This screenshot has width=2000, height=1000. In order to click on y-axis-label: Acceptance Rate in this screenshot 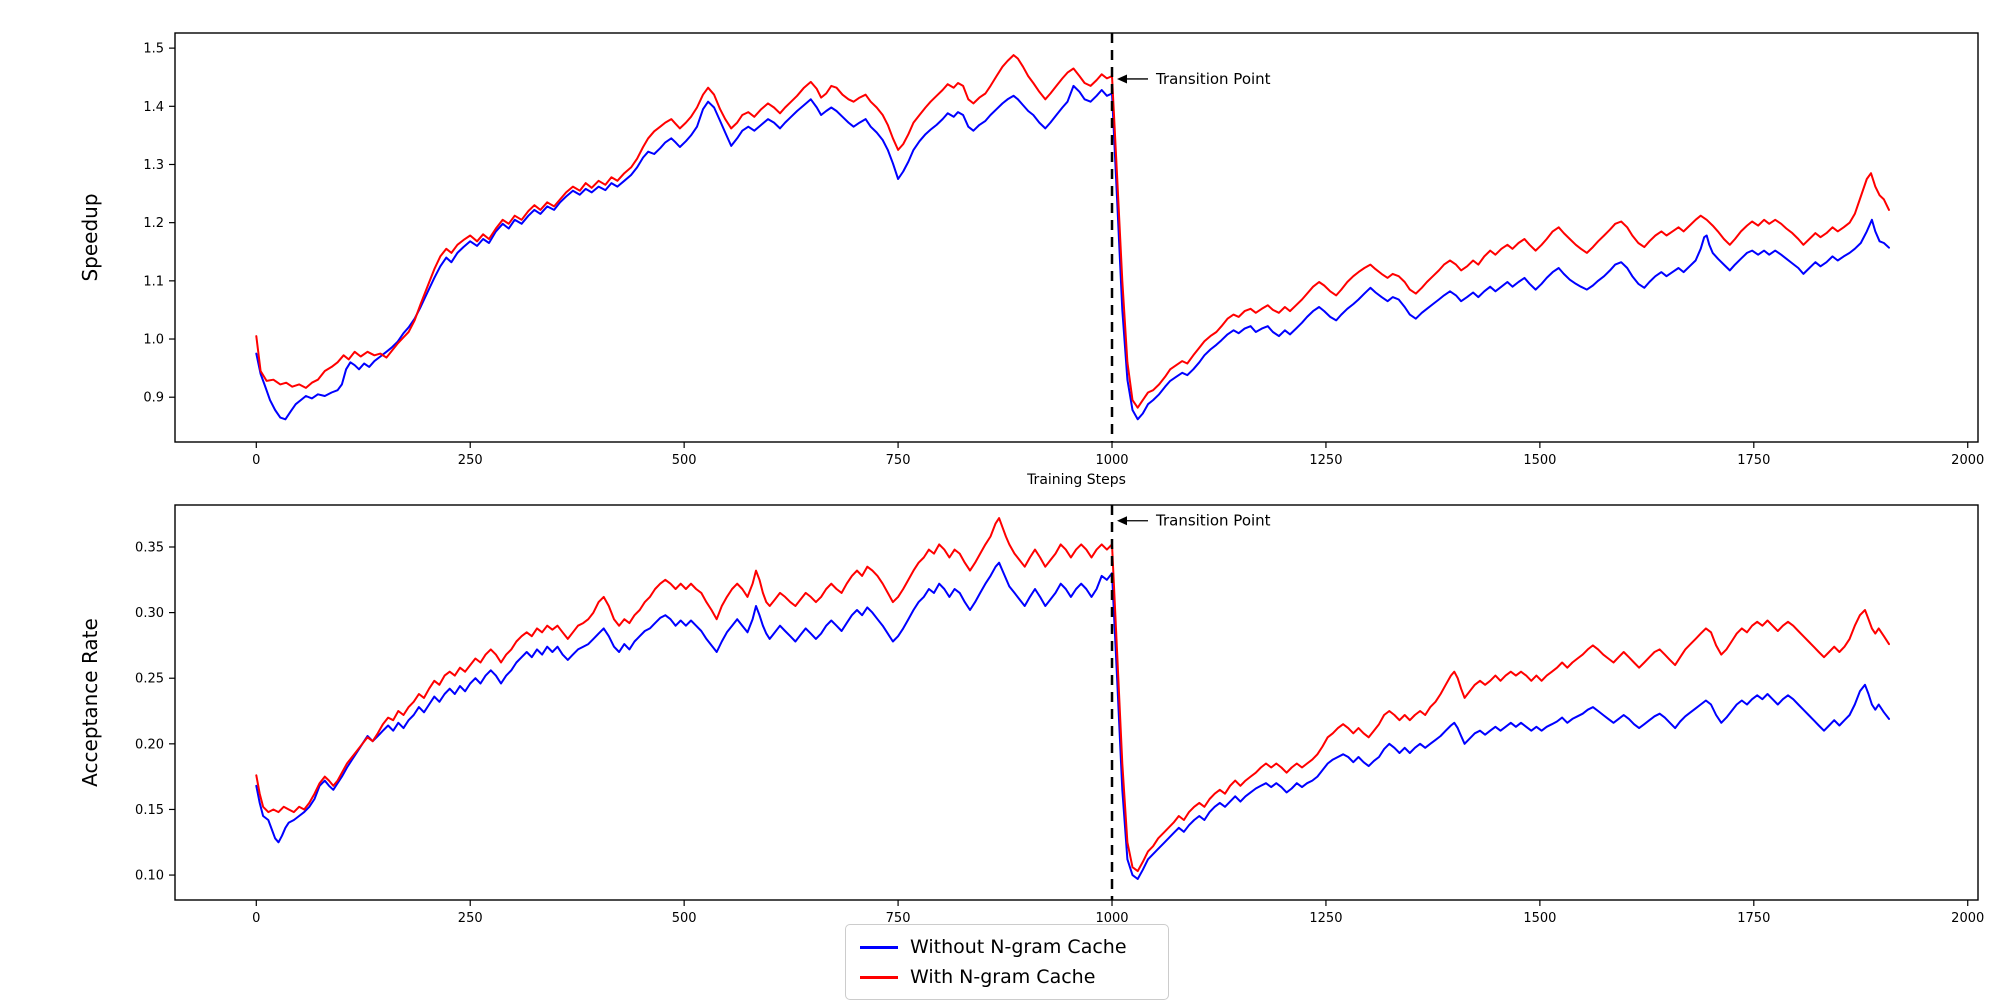, I will do `click(90, 702)`.